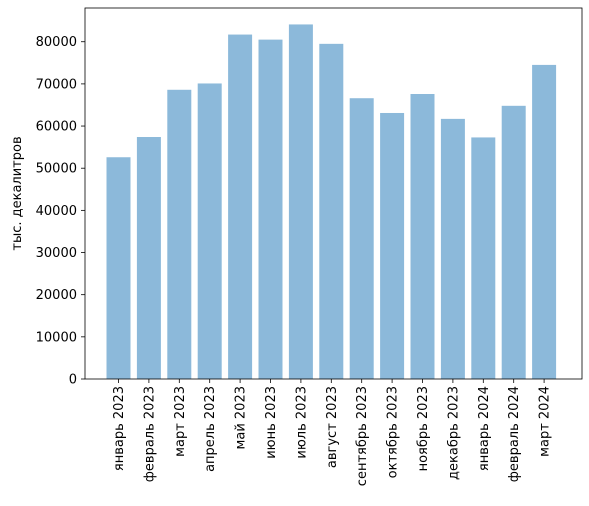  Describe the element at coordinates (484, 428) in the screenshot. I see `x-tick-label: январь 2024` at that location.